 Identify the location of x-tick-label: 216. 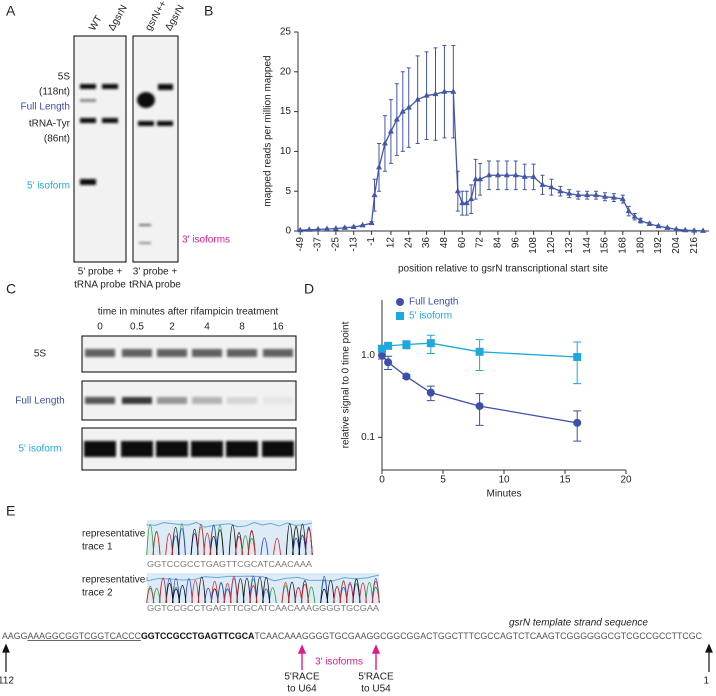
(694, 245).